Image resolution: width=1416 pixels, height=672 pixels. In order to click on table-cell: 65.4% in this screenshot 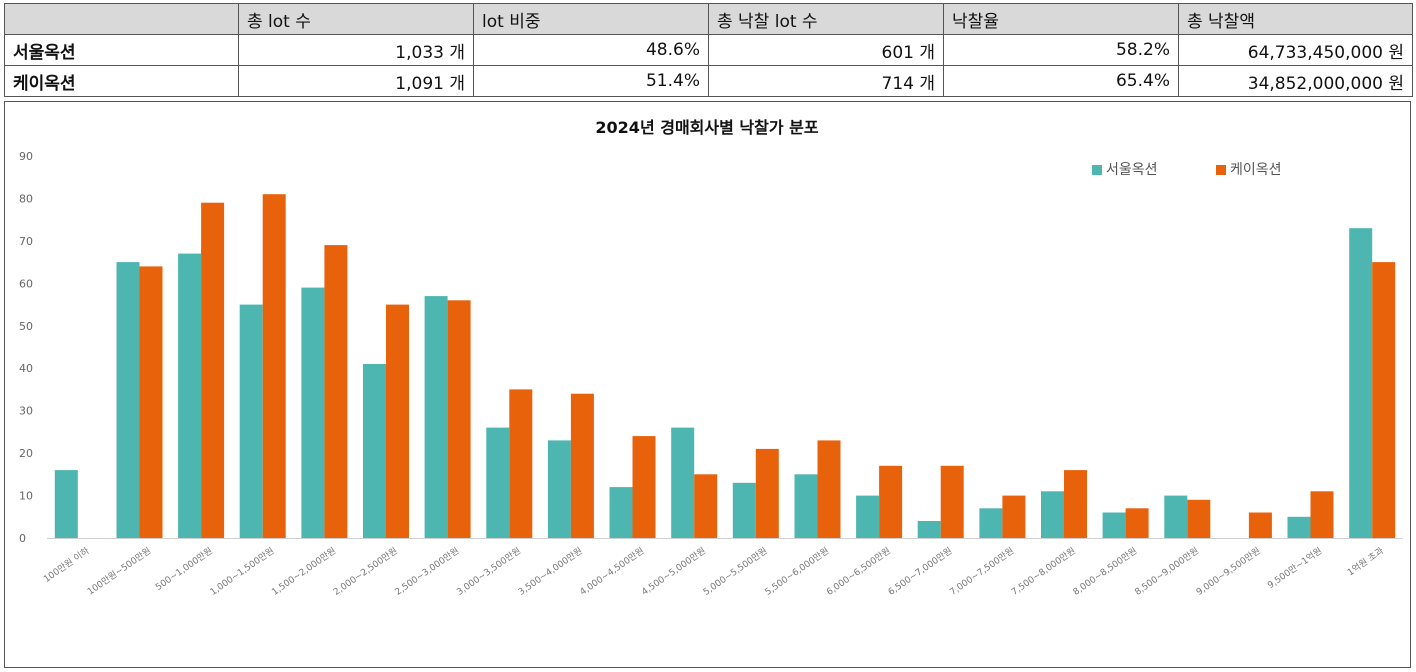, I will do `click(1061, 81)`.